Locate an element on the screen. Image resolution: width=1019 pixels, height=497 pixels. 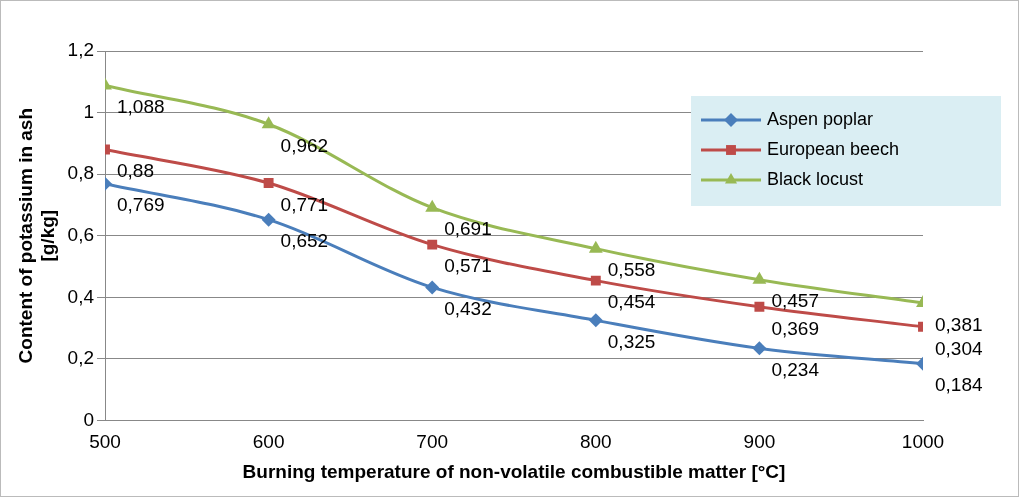
data-label: 0,691 is located at coordinates (468, 229).